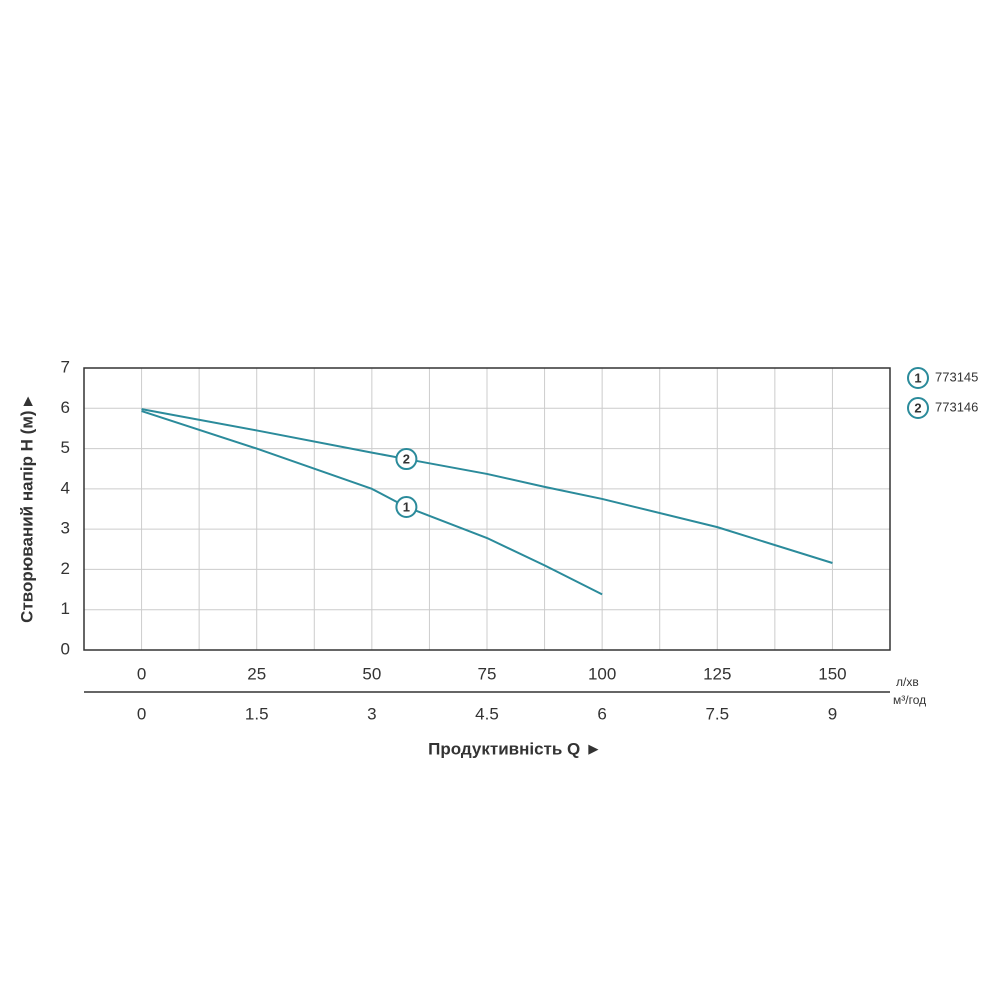 Image resolution: width=1000 pixels, height=1000 pixels. I want to click on y-tick-label: 4, so click(65, 487).